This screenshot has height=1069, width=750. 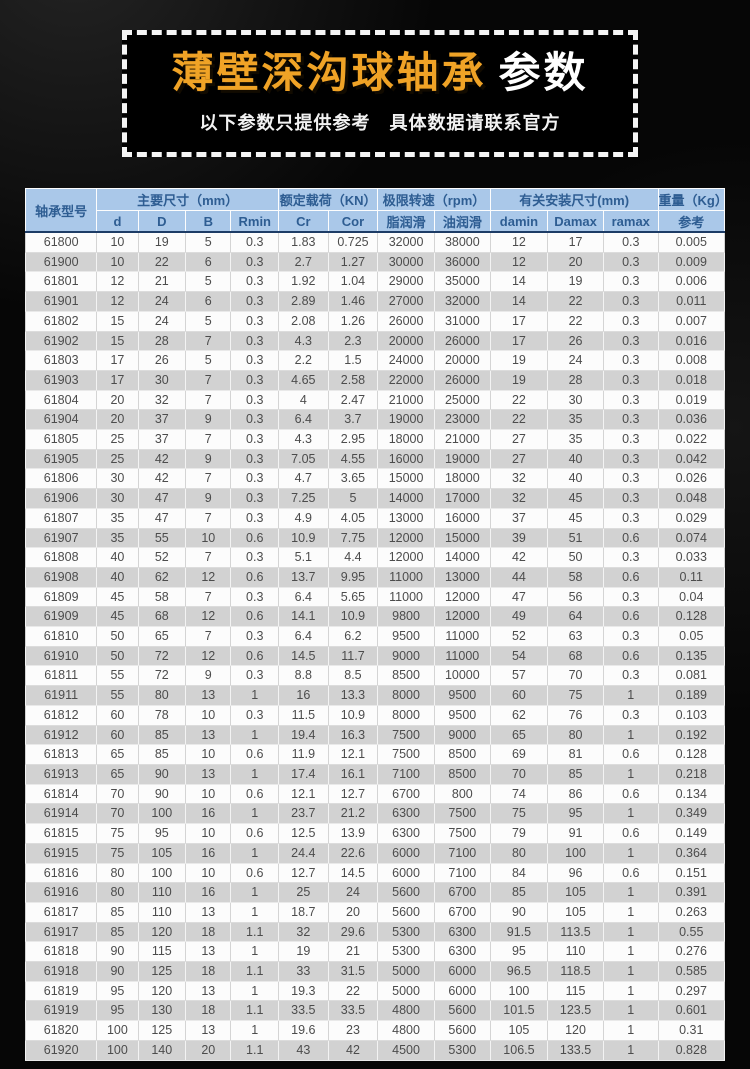 What do you see at coordinates (406, 321) in the screenshot?
I see `cell-value: 26000` at bounding box center [406, 321].